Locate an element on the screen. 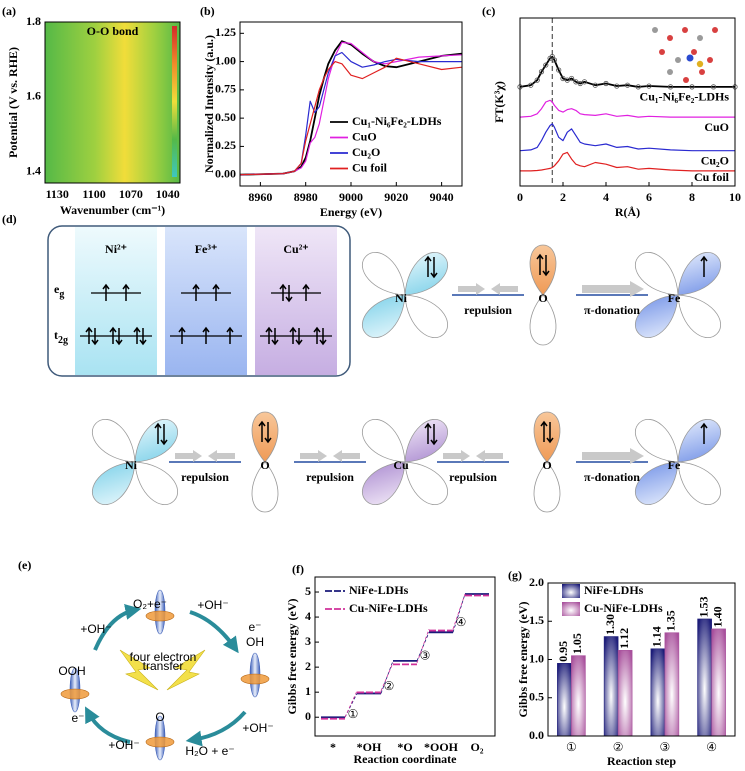  x-tick-label: 9020 is located at coordinates (396, 197).